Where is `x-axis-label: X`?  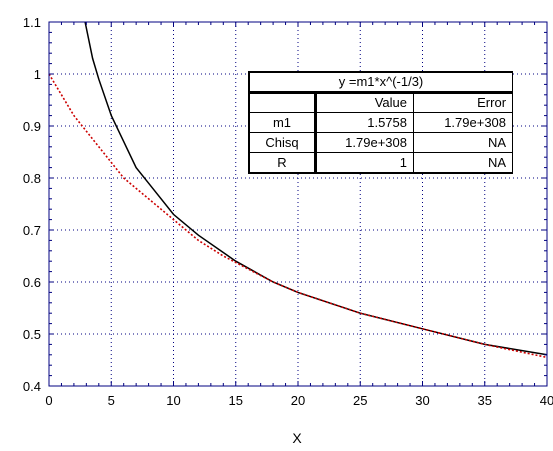
x-axis-label: X is located at coordinates (297, 438).